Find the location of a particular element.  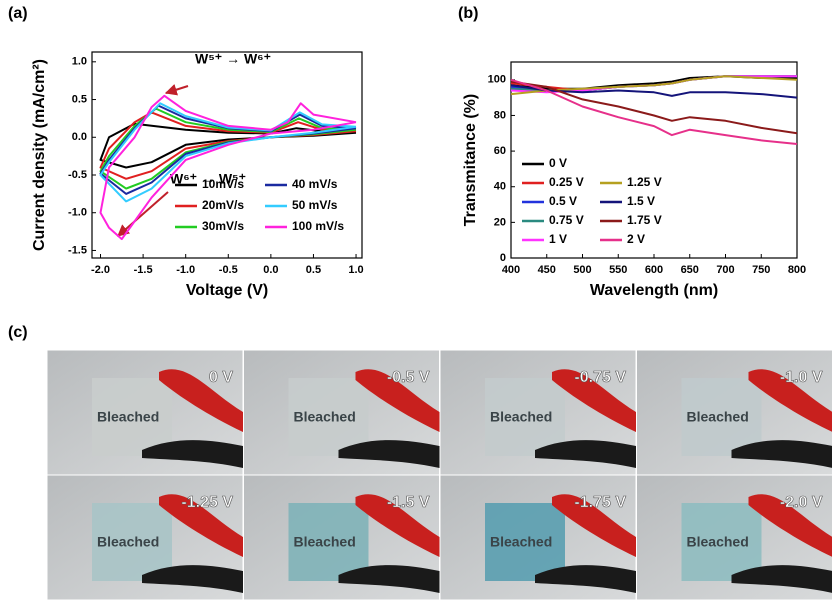

x-tick-label: 750 is located at coordinates (761, 270).